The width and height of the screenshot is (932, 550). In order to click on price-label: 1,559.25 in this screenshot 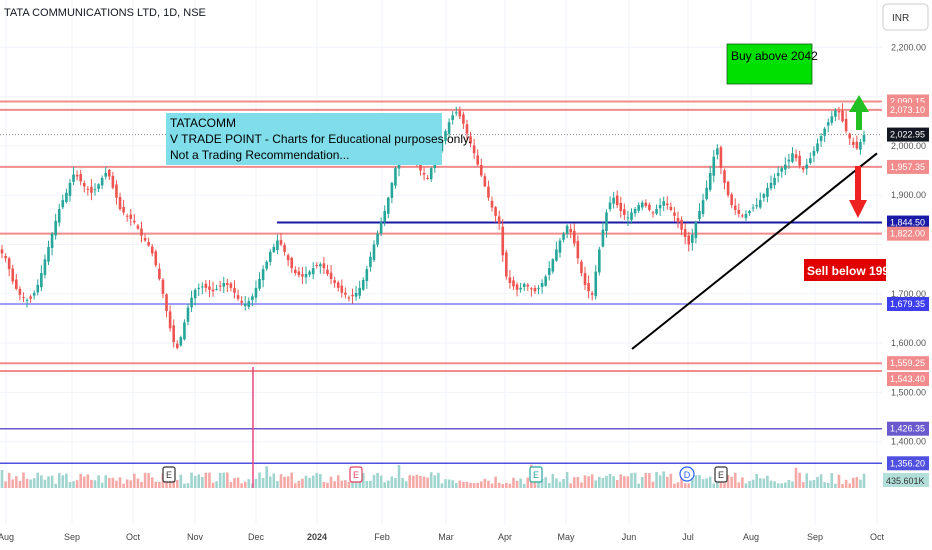, I will do `click(908, 363)`.